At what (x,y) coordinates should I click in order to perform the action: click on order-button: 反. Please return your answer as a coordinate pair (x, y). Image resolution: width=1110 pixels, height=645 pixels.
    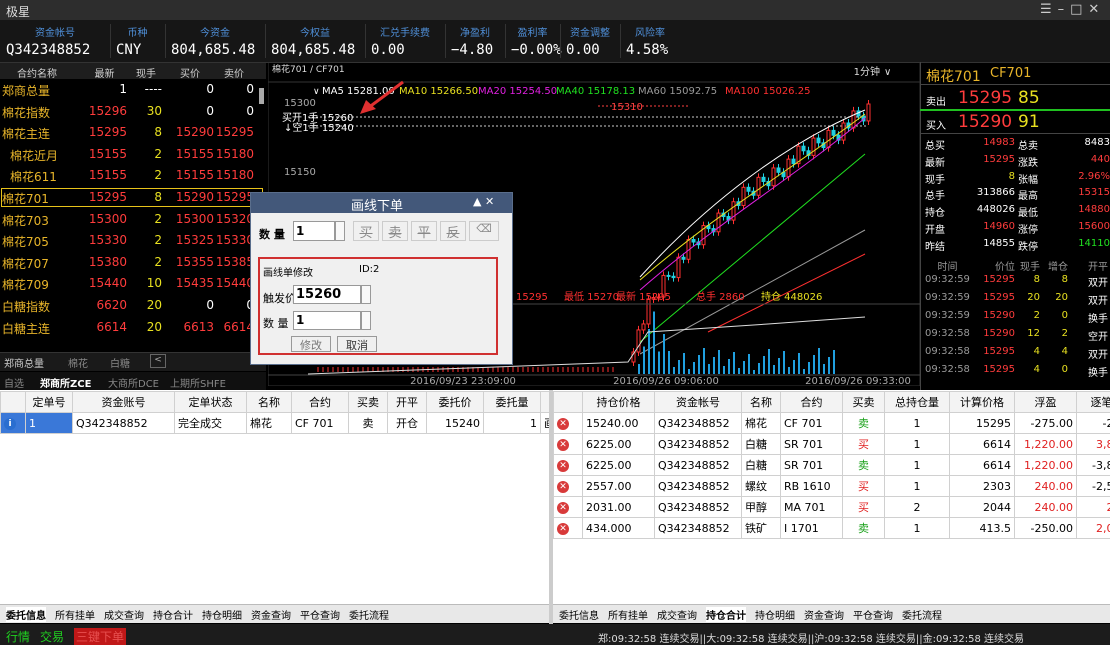
    Looking at the image, I should click on (453, 231).